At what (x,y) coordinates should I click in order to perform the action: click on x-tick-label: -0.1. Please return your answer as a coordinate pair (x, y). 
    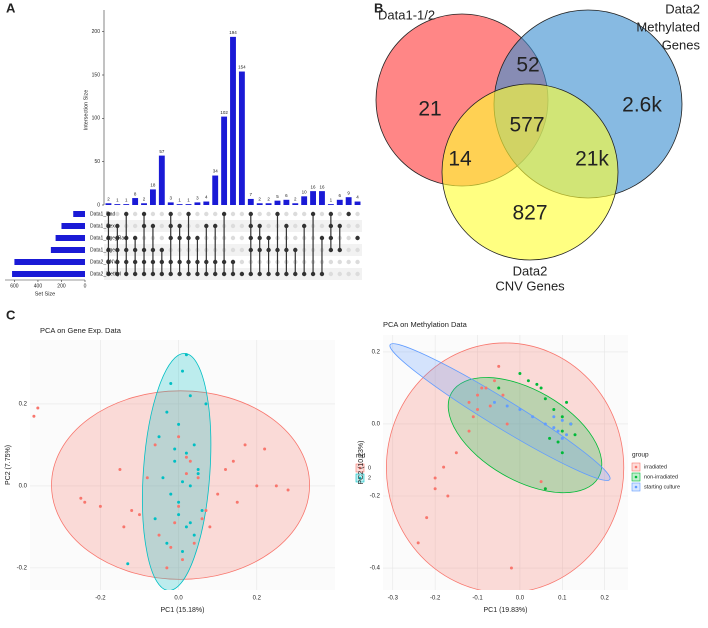
    Looking at the image, I should click on (477, 599).